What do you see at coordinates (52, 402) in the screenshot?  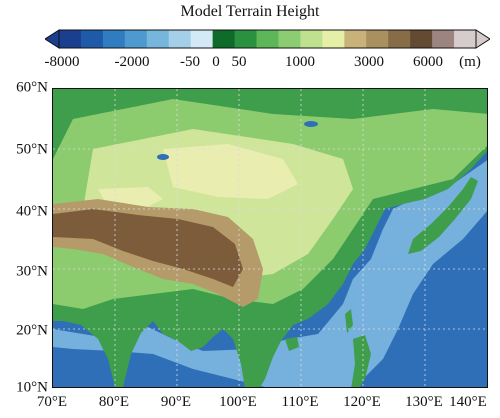 I see `longitude-label: 70°E` at bounding box center [52, 402].